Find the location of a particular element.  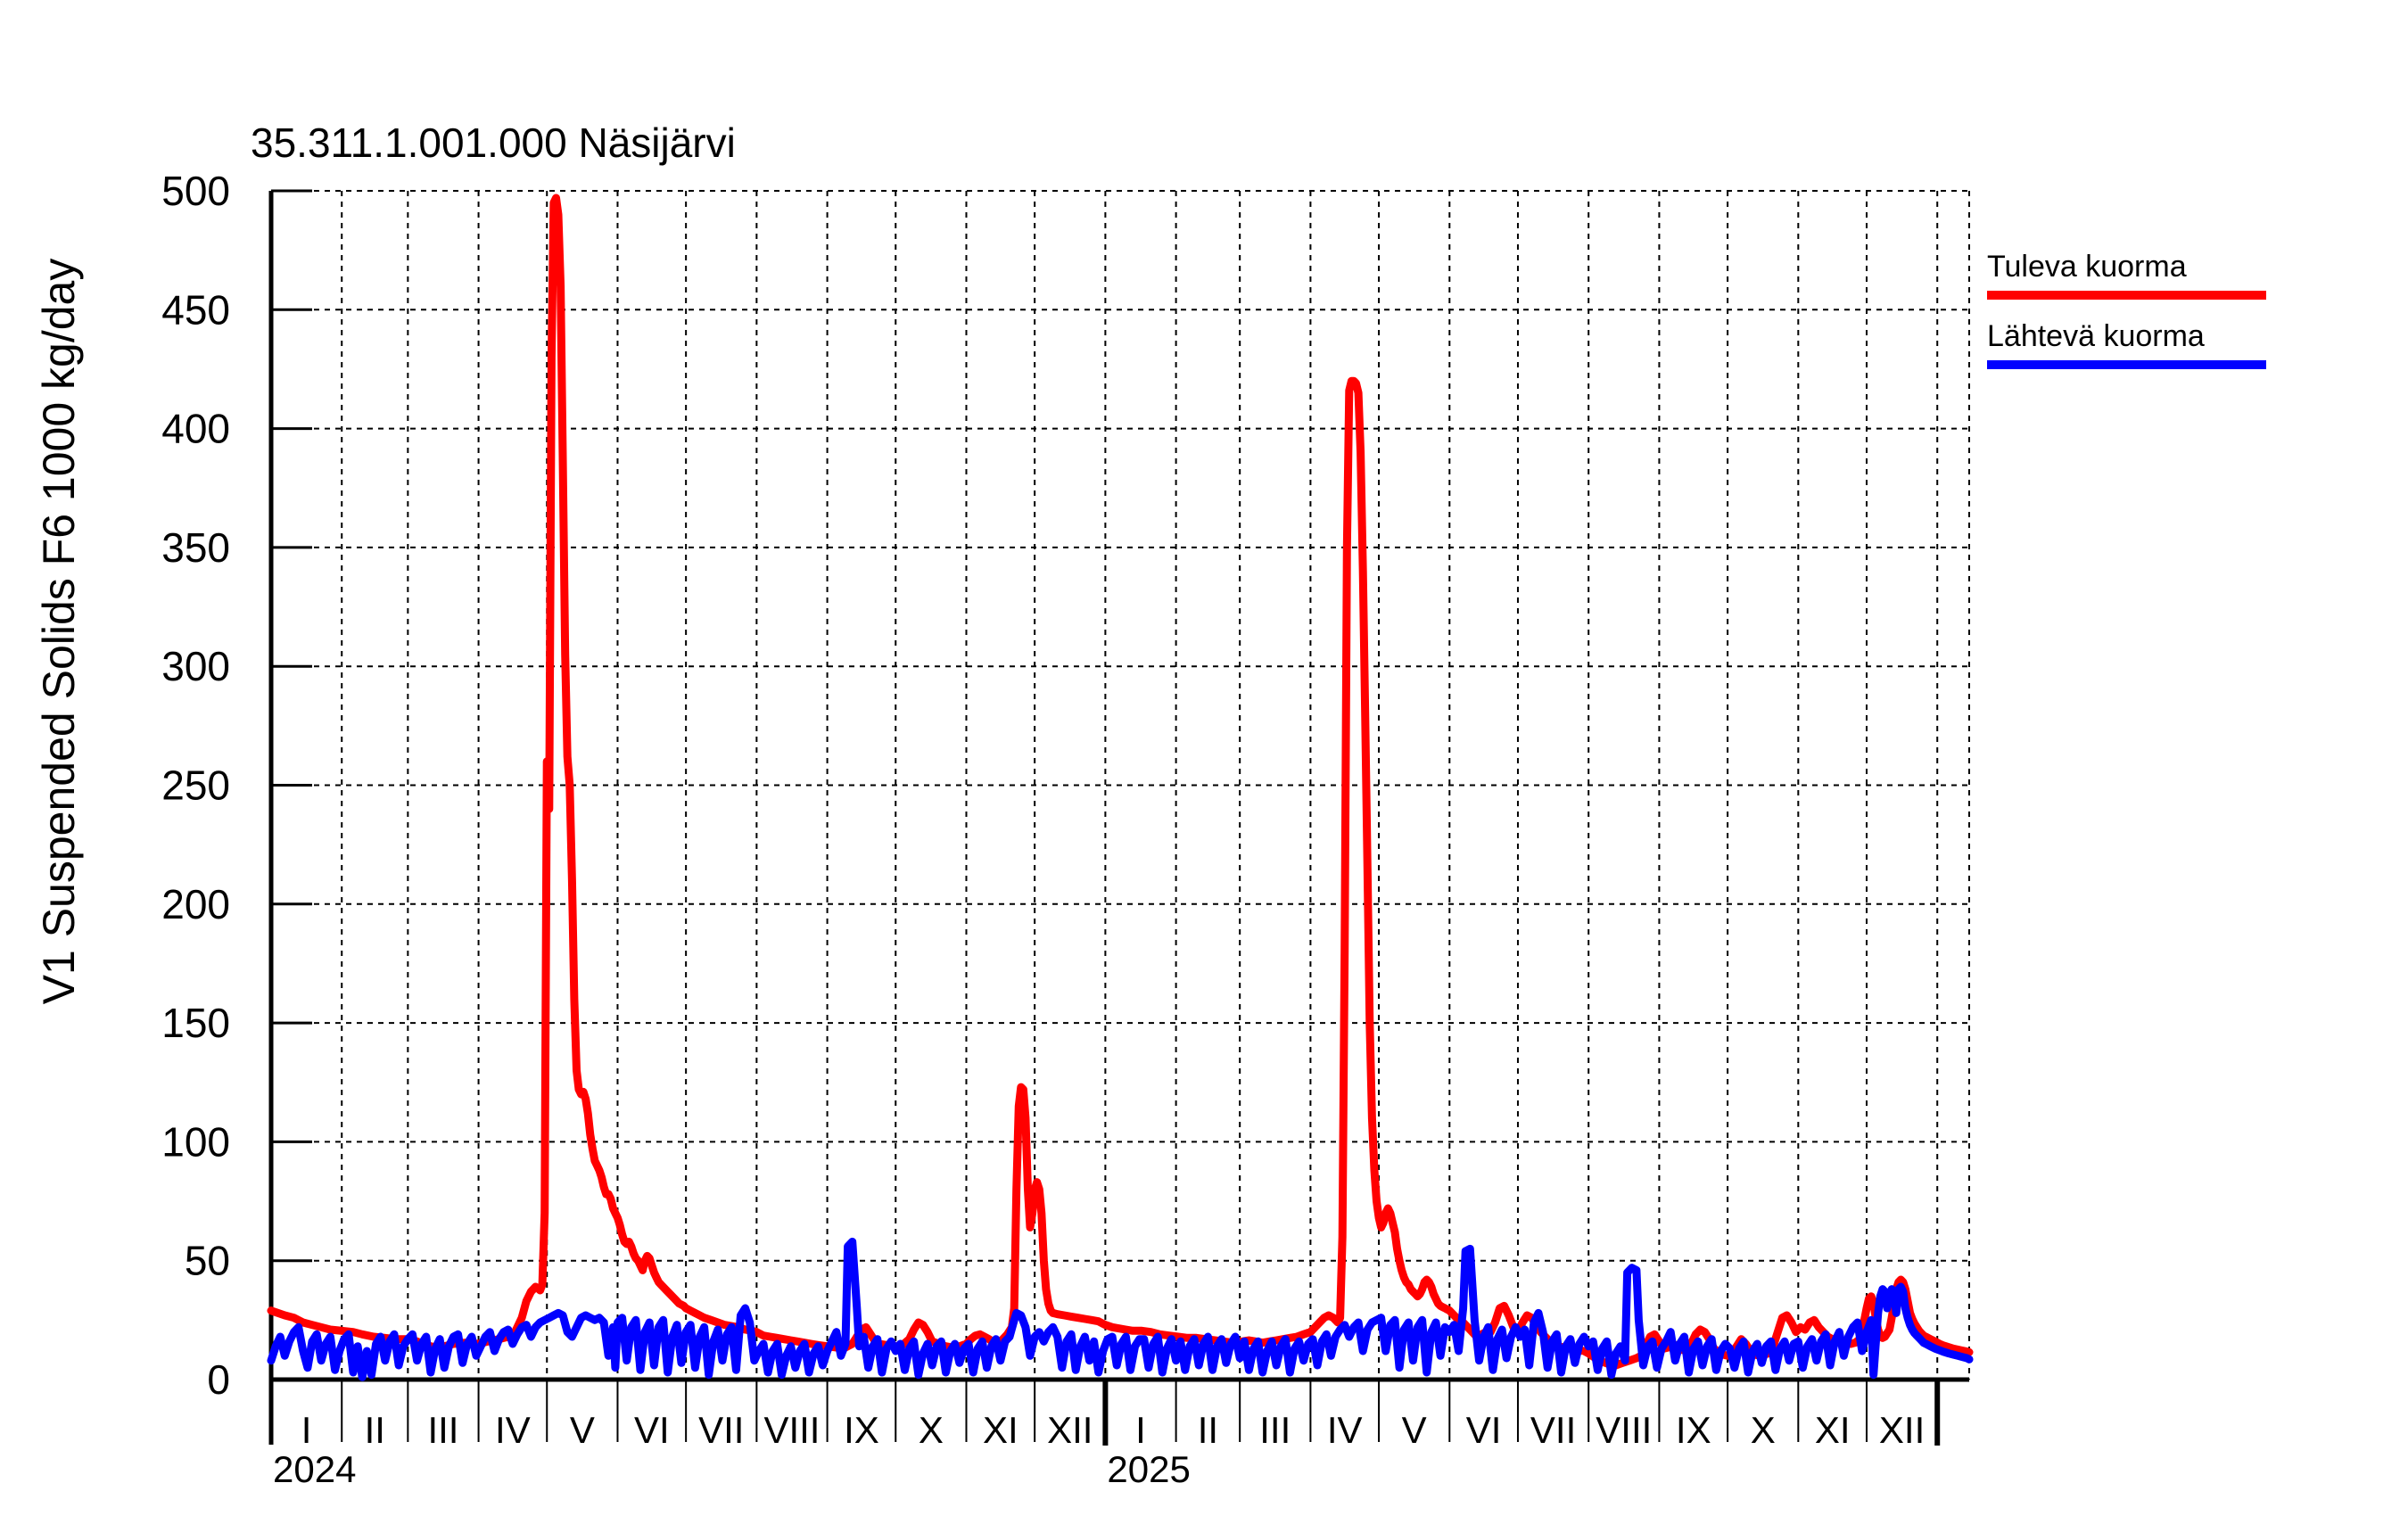

y-tick-label: 400 is located at coordinates (195, 429).